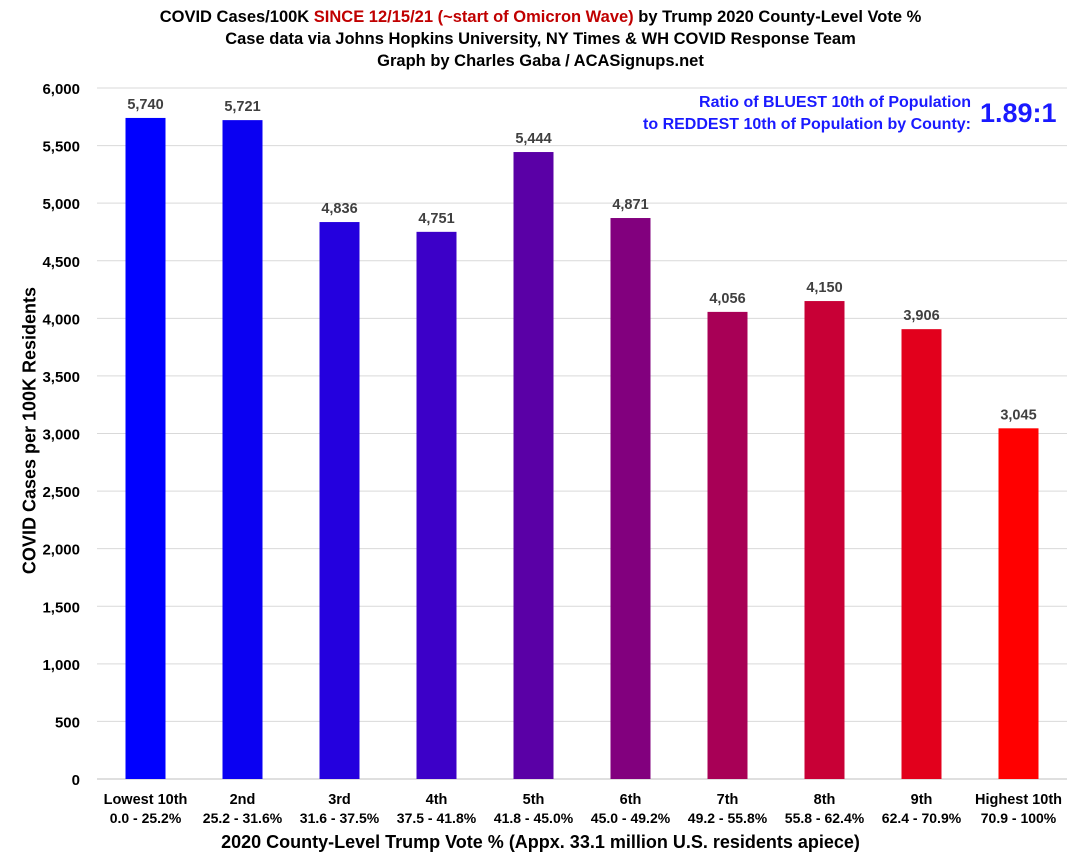 The image size is (1081, 865). What do you see at coordinates (29, 430) in the screenshot?
I see `y-axis-label: COVID Cases per 100K Residents` at bounding box center [29, 430].